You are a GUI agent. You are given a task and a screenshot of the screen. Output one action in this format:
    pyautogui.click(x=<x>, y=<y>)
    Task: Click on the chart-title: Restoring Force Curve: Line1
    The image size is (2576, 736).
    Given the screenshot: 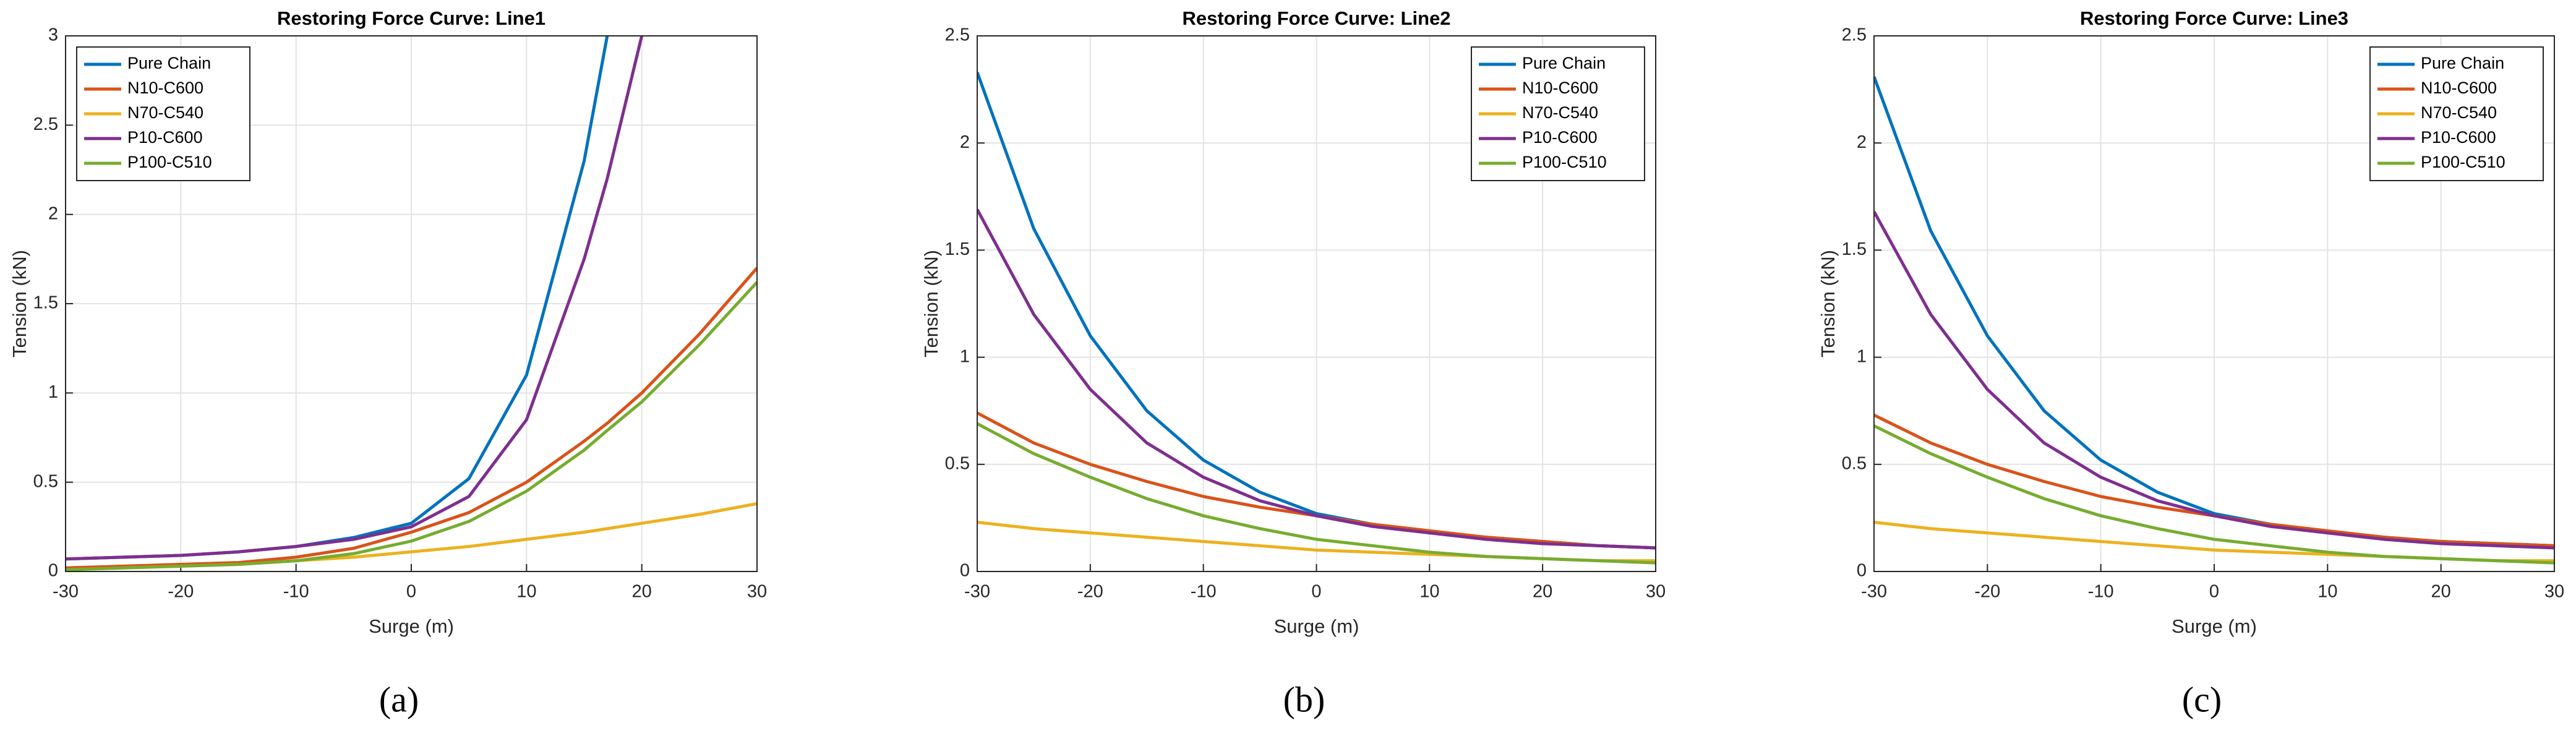 What is the action you would take?
    pyautogui.click(x=411, y=18)
    